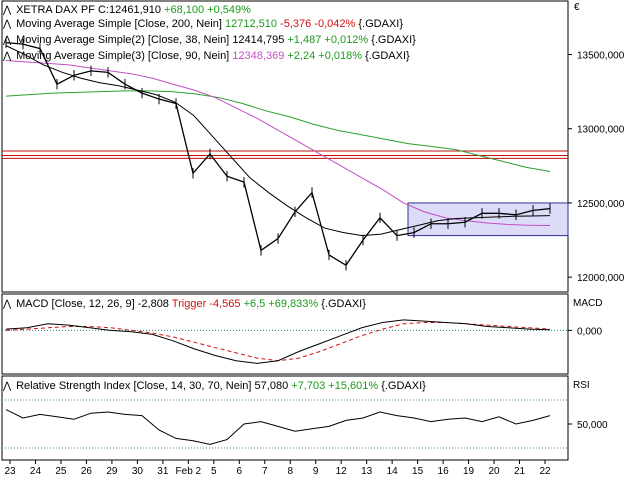 This screenshot has width=640, height=480. What do you see at coordinates (225, 304) in the screenshot?
I see `macd-trigger-value: -4,565` at bounding box center [225, 304].